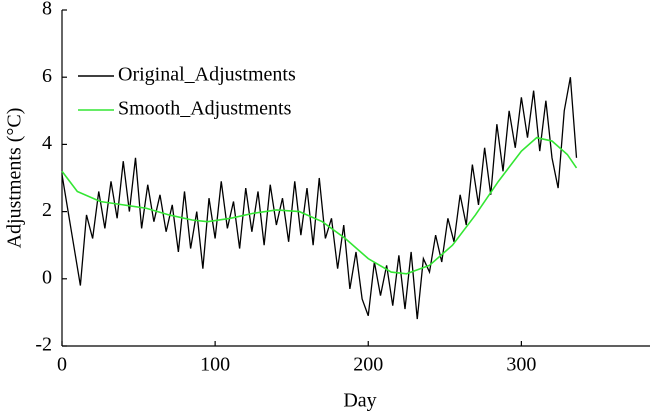 This screenshot has height=415, width=650. What do you see at coordinates (205, 109) in the screenshot?
I see `legend-label: Smooth_Adjustments` at bounding box center [205, 109].